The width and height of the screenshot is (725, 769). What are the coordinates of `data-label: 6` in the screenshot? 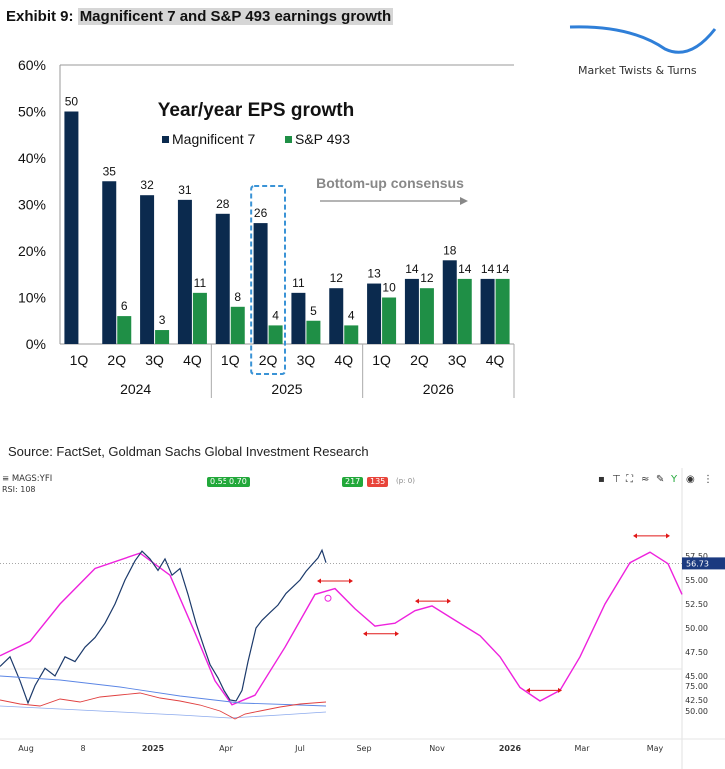 It's located at (124, 306).